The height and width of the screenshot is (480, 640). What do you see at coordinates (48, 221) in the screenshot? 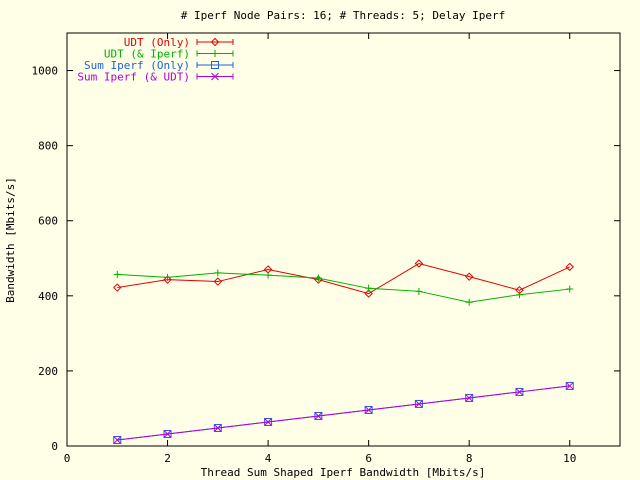
I see `y-tick-label: 600` at bounding box center [48, 221].